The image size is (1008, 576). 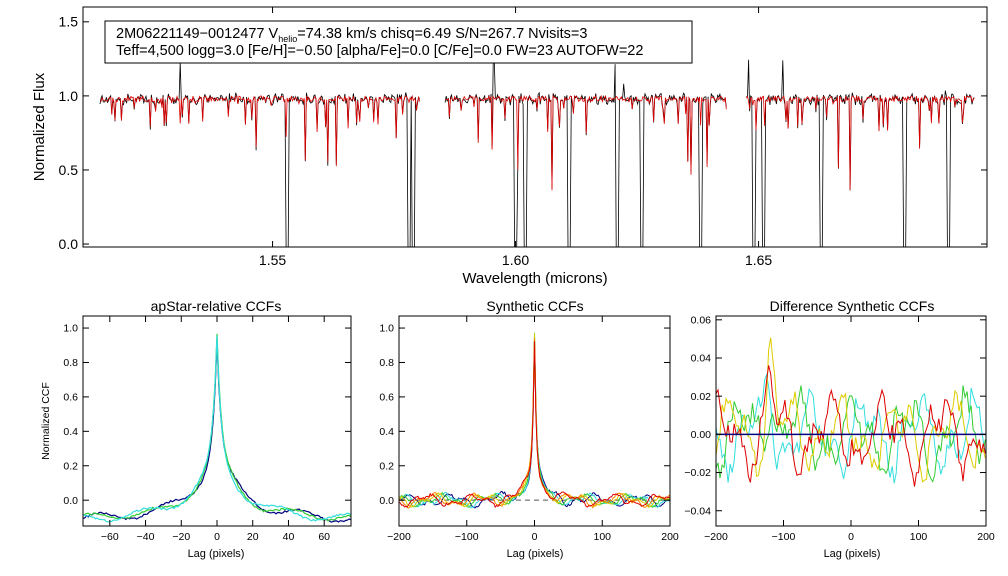 I want to click on y-tick-label: −0.04, so click(x=697, y=511).